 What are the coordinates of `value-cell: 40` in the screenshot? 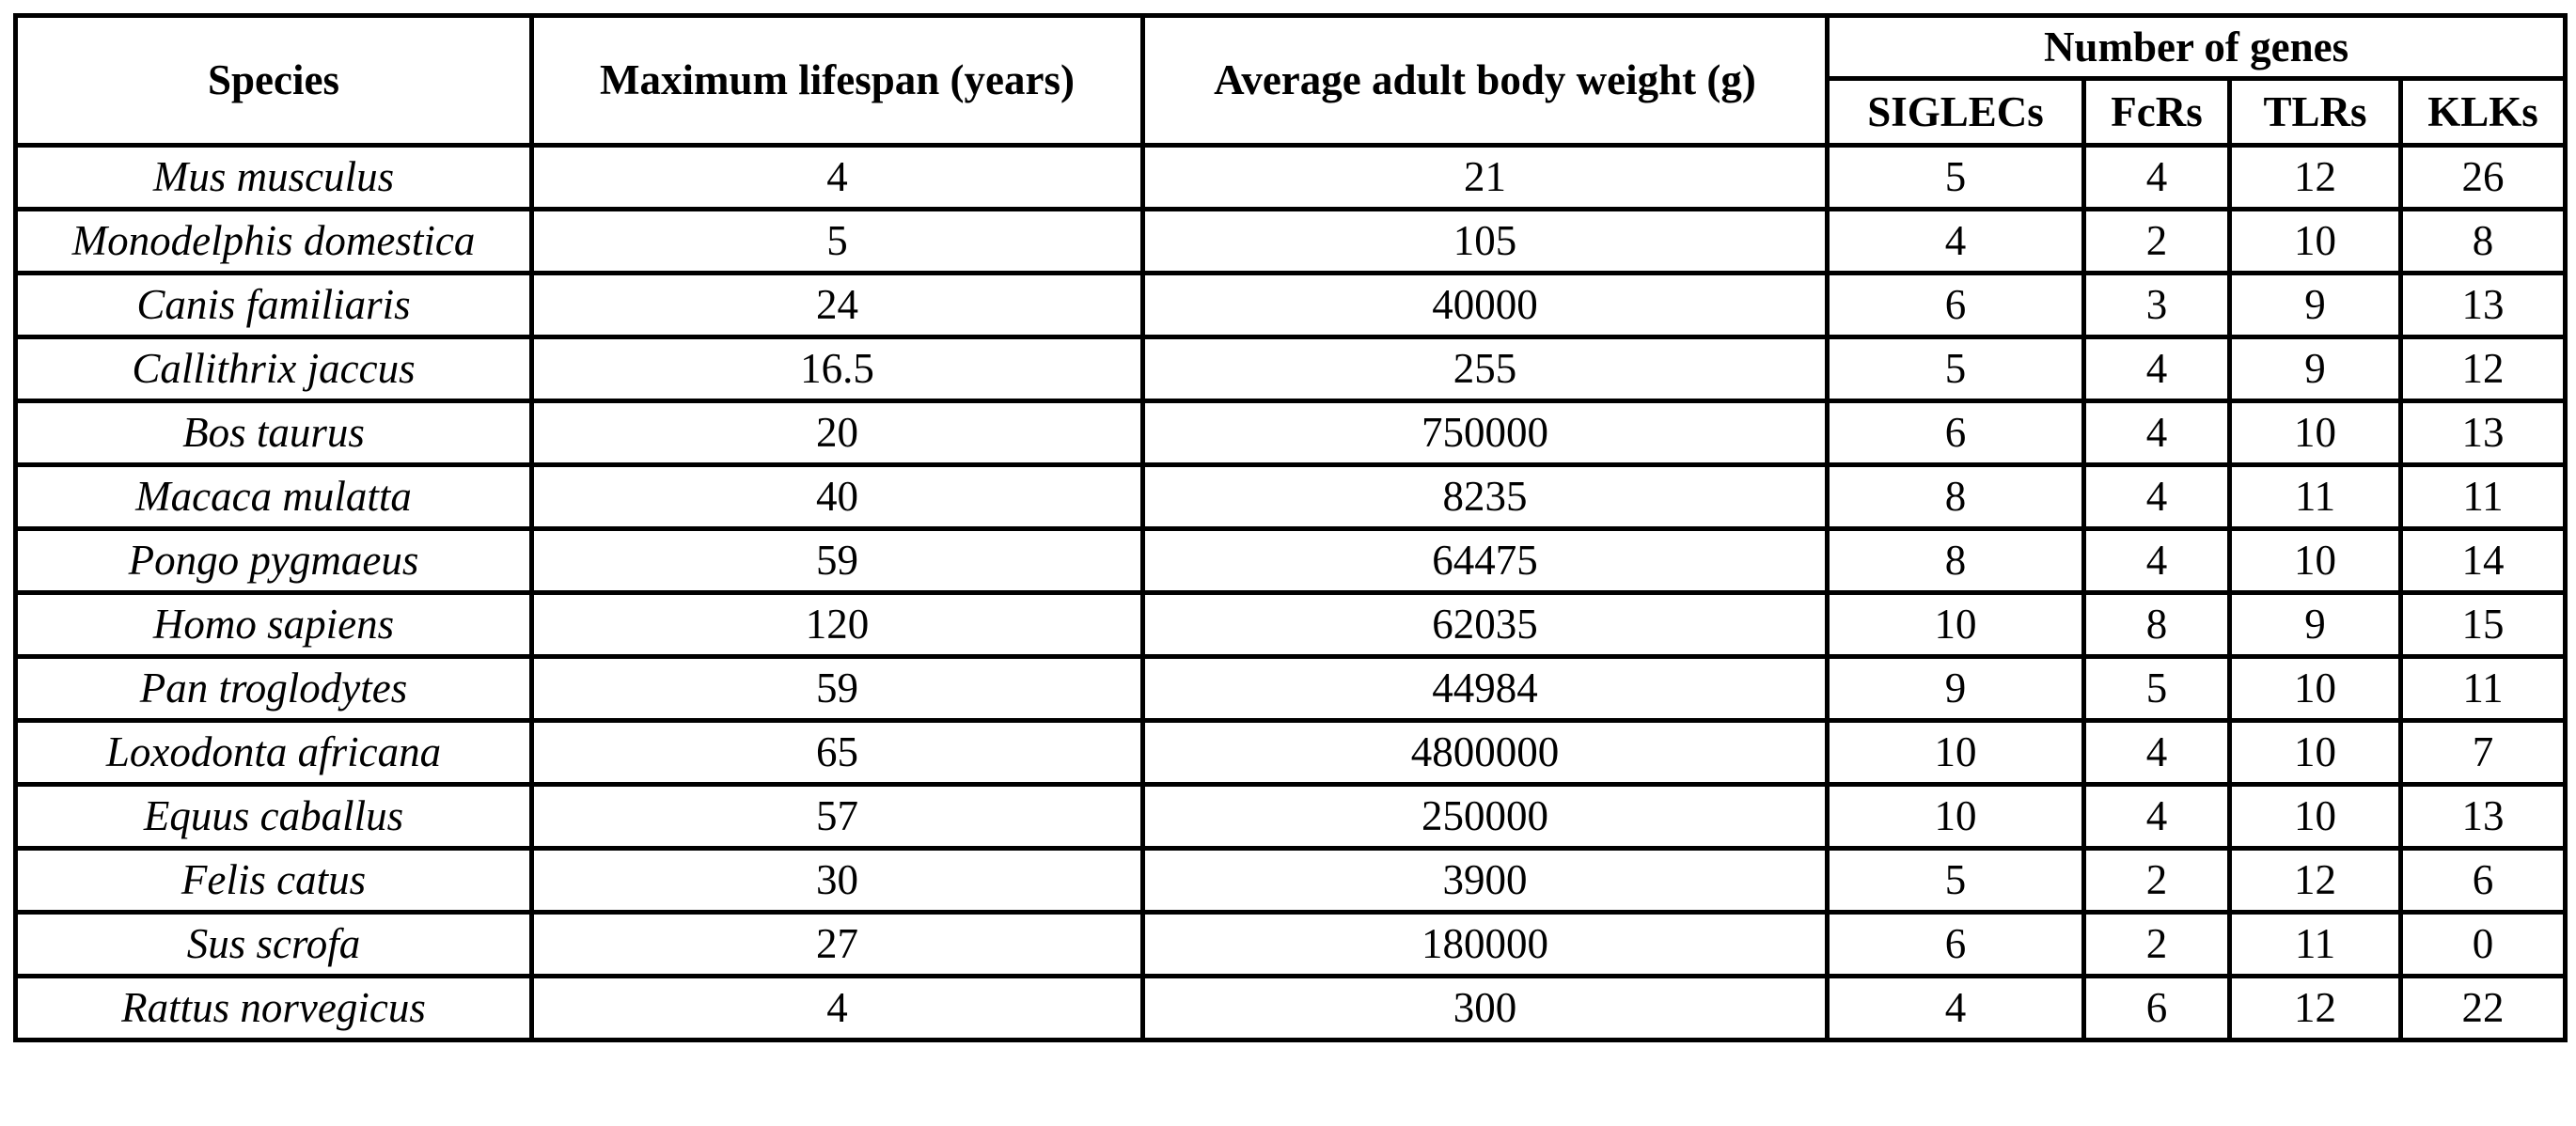 It's located at (837, 496).